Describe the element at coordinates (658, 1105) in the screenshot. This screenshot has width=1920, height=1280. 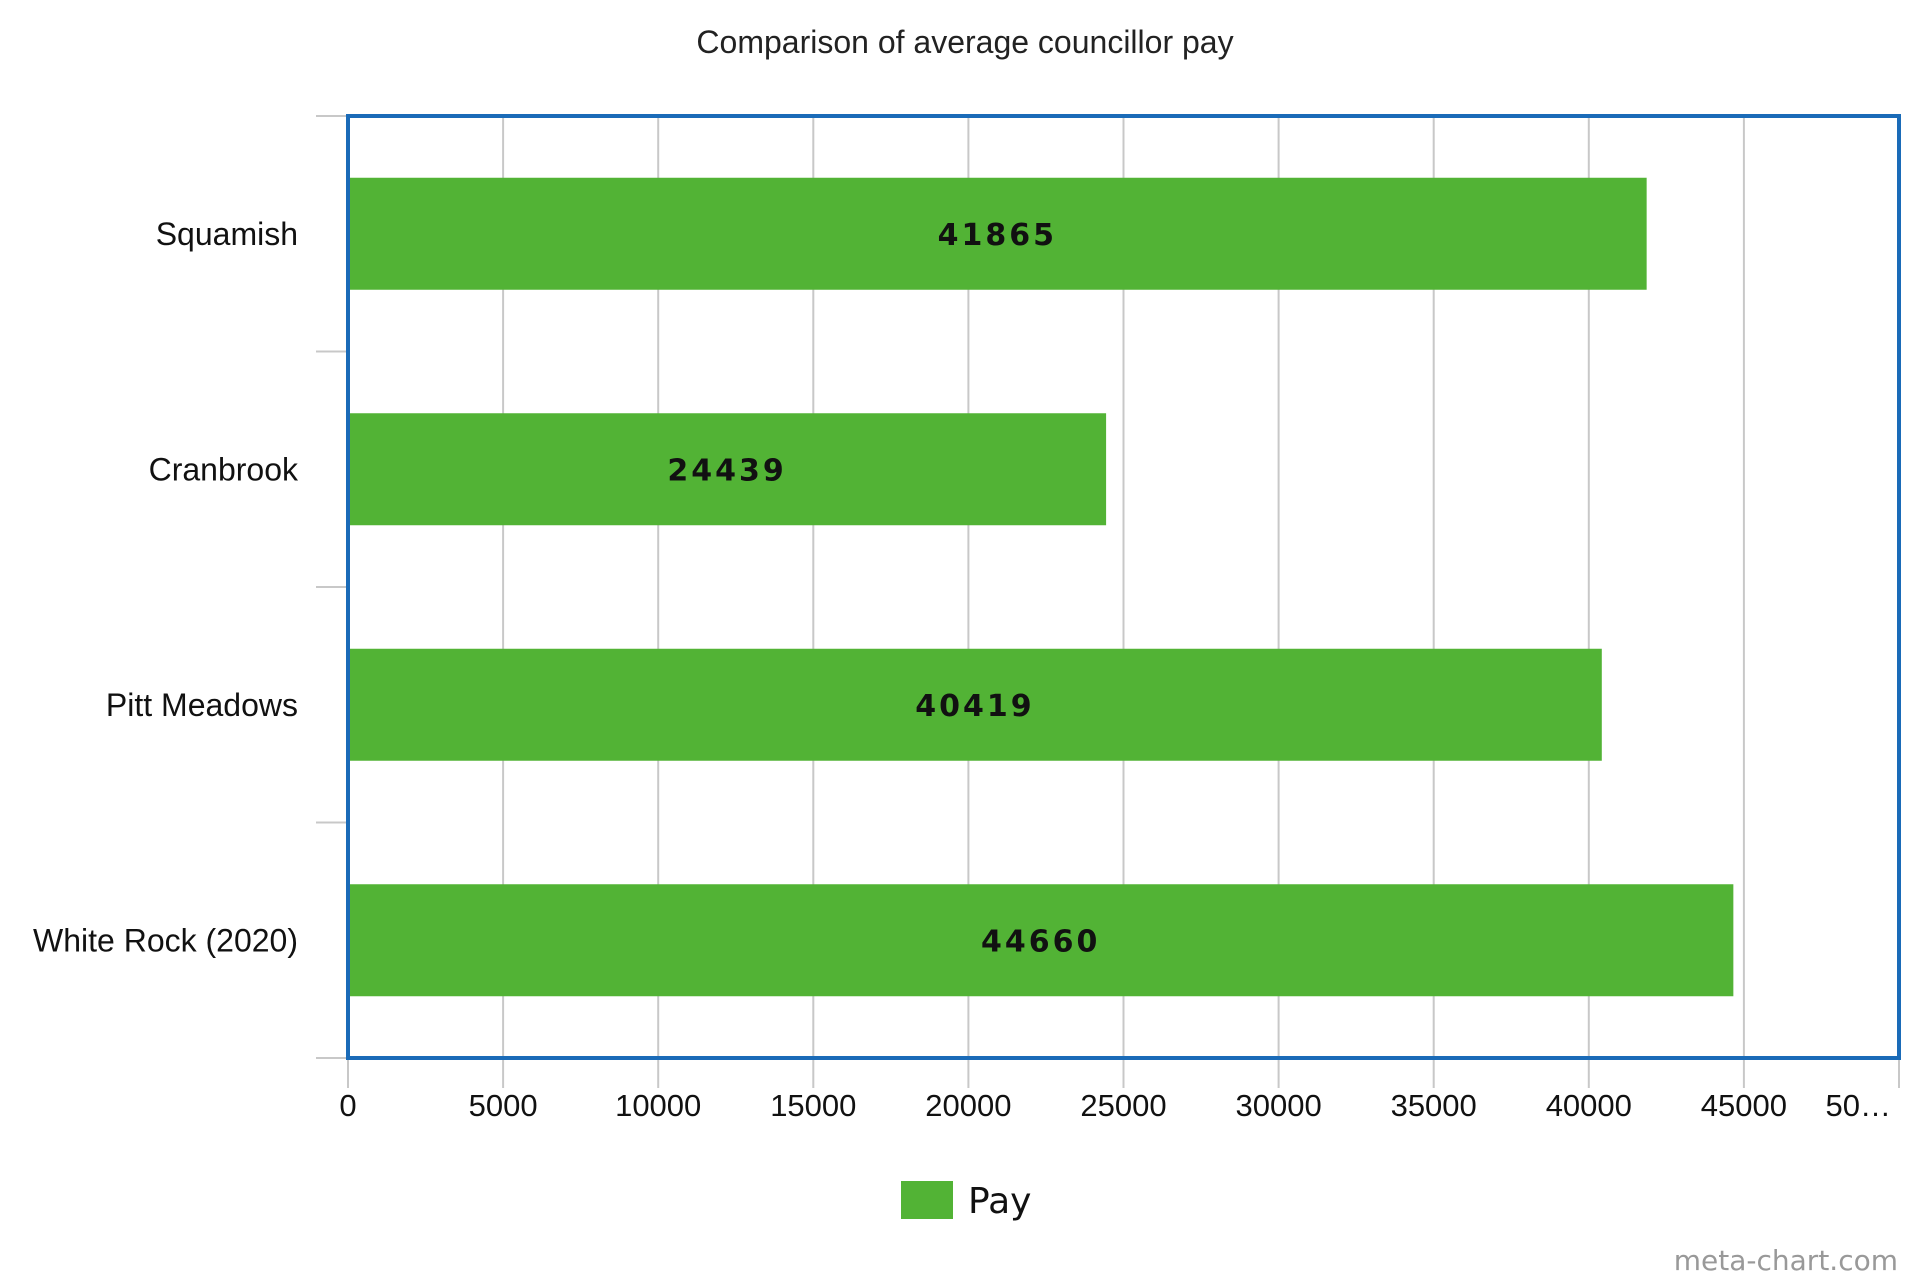
I see `x-tick-label: 10000` at that location.